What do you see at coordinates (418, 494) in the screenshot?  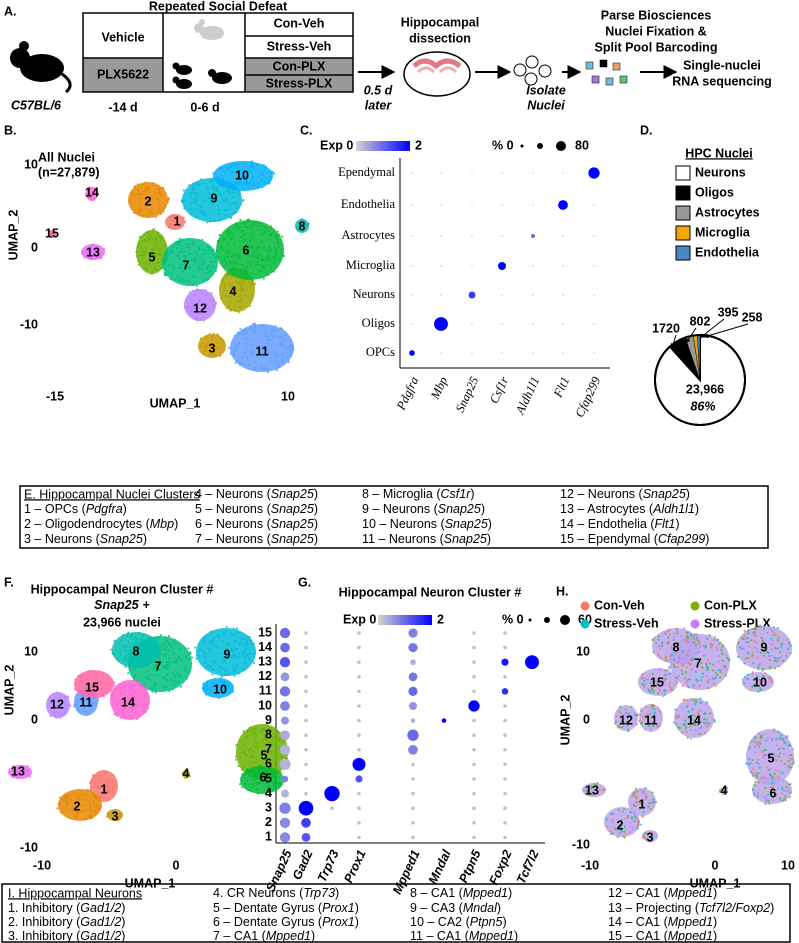 I see `list-item: 8 – Microglia (Csf1r)` at bounding box center [418, 494].